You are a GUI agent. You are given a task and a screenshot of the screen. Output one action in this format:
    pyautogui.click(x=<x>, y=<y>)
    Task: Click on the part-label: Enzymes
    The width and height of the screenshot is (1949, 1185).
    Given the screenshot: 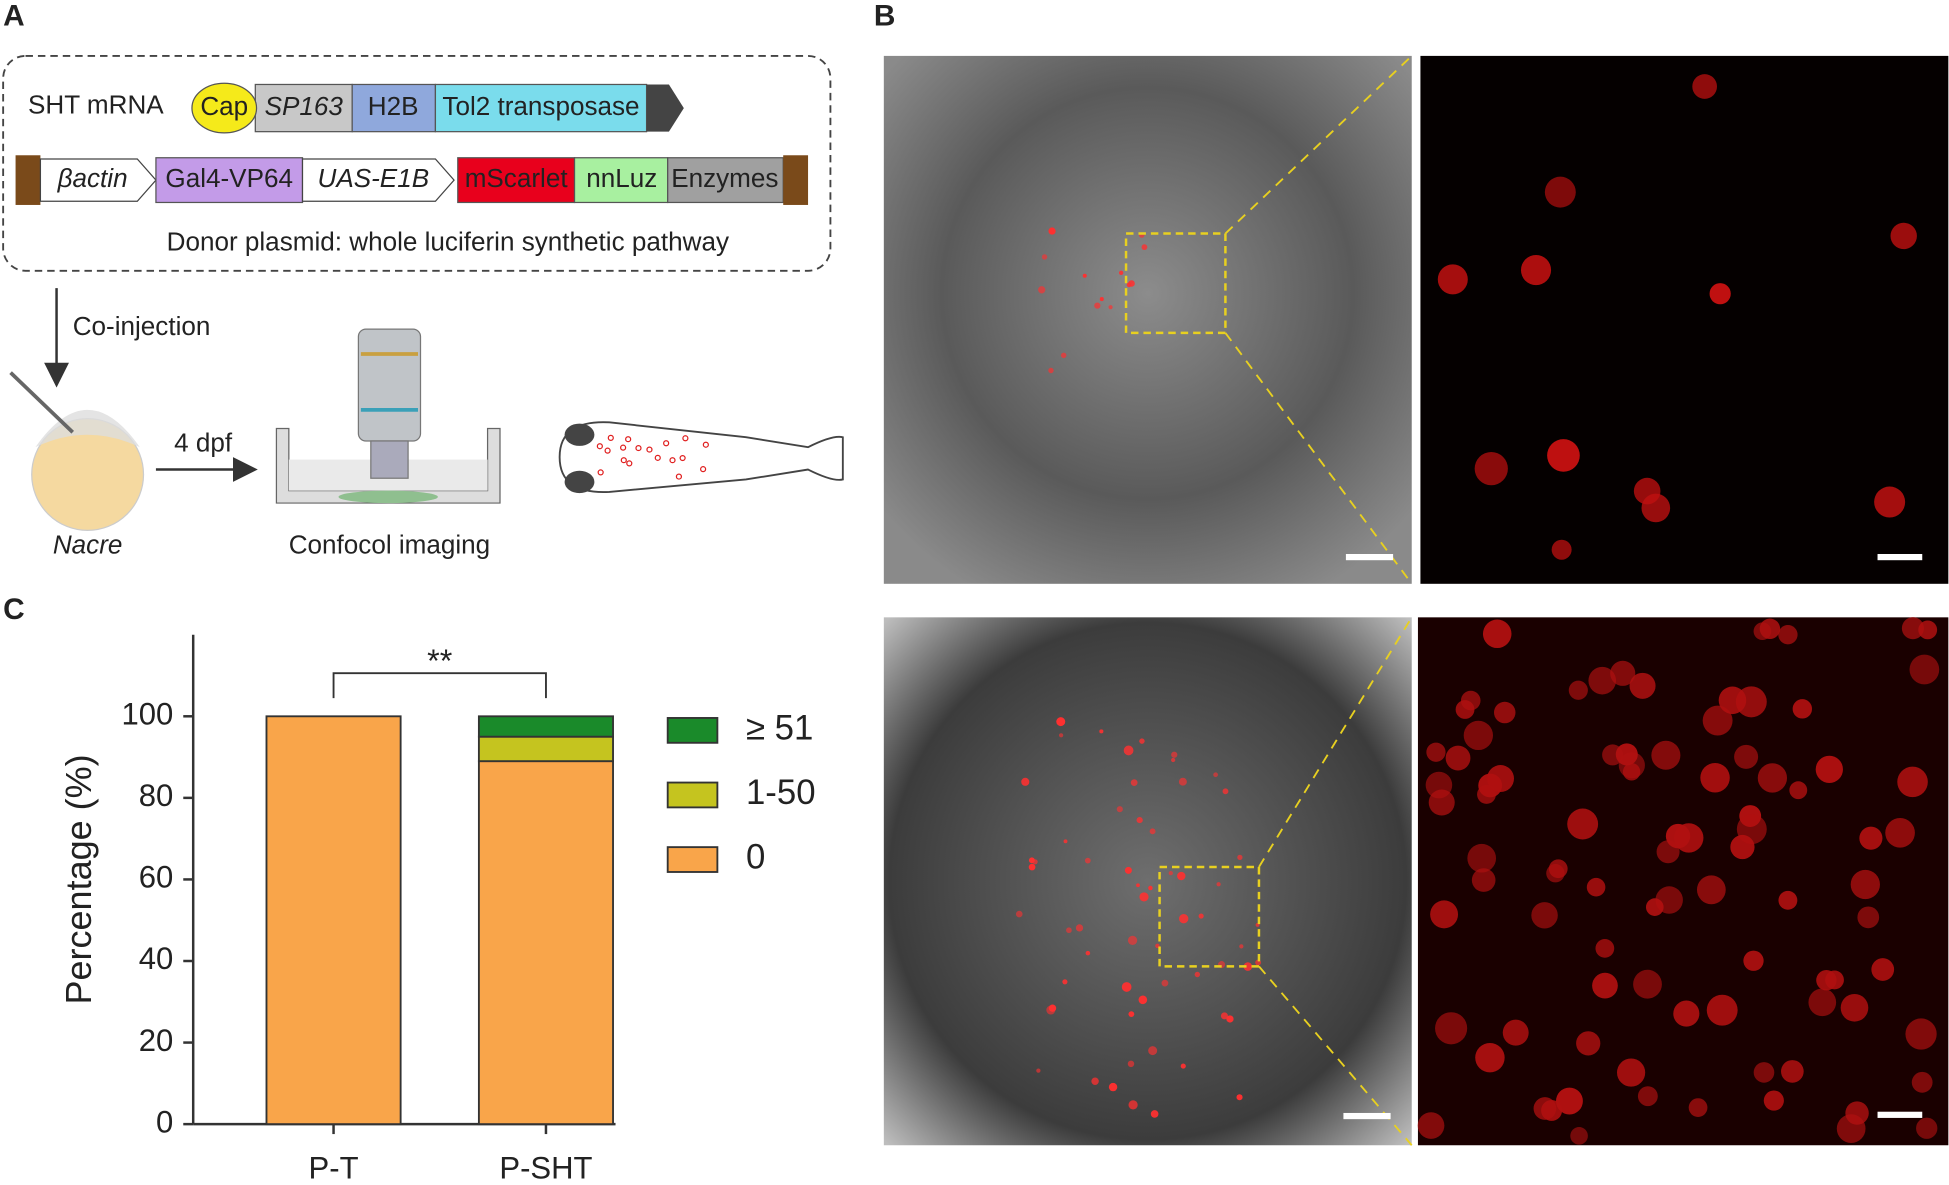 What is the action you would take?
    pyautogui.click(x=724, y=178)
    